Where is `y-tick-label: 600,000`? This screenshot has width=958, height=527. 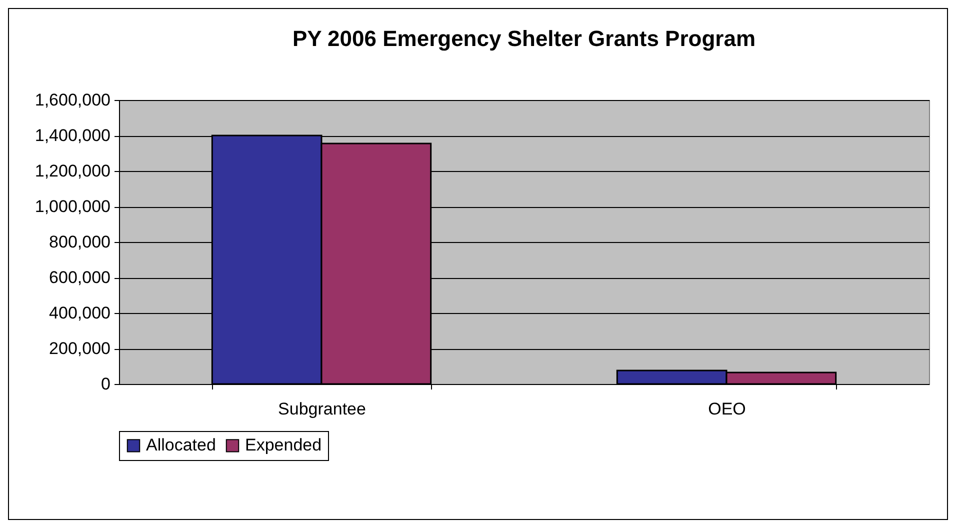
y-tick-label: 600,000 is located at coordinates (79, 277).